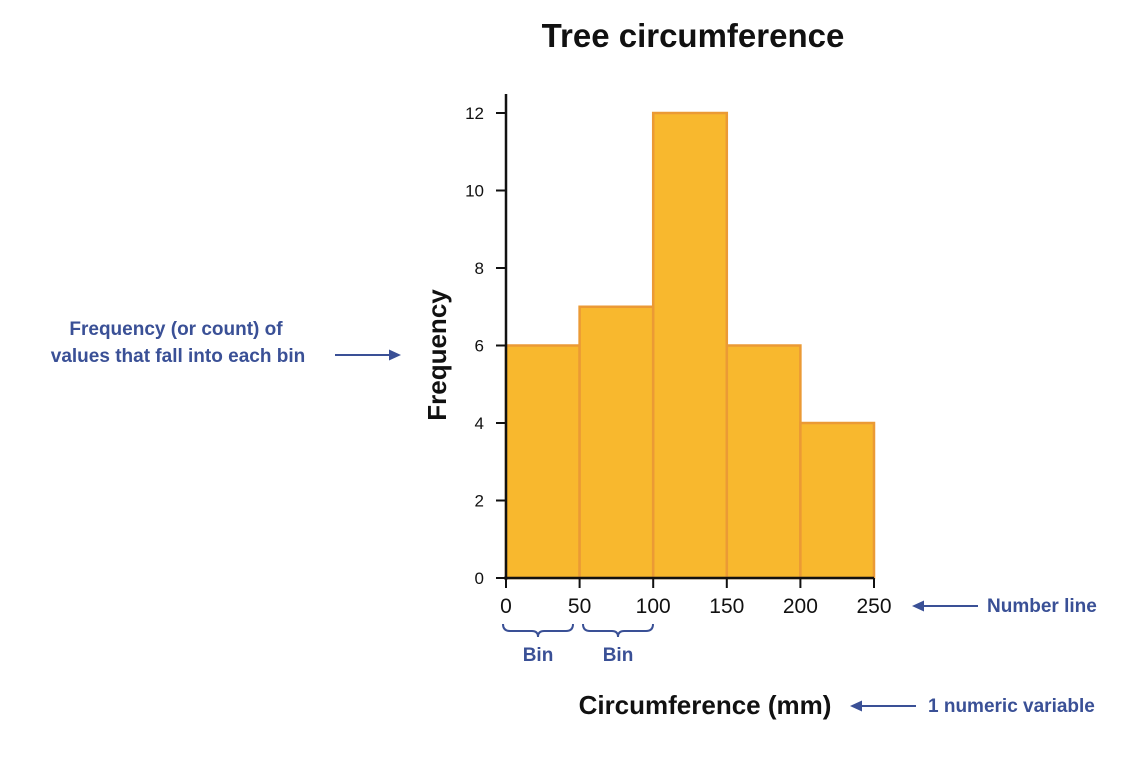 This screenshot has height=766, width=1145. I want to click on numeric-variable-arrow-icon, so click(883, 706).